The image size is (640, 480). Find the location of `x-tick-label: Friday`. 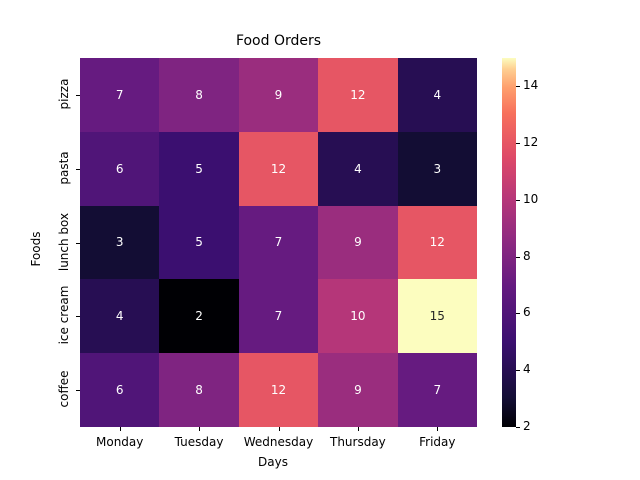

x-tick-label: Friday is located at coordinates (437, 442).